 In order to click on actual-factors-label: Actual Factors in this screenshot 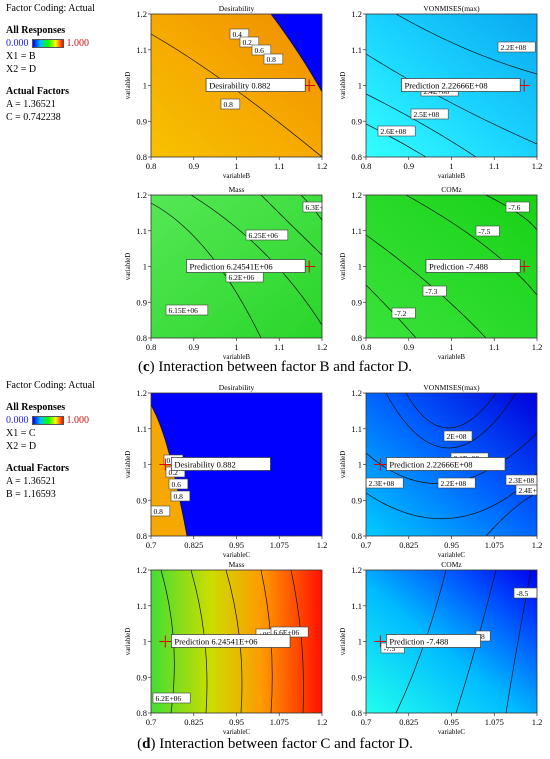, I will do `click(38, 91)`.